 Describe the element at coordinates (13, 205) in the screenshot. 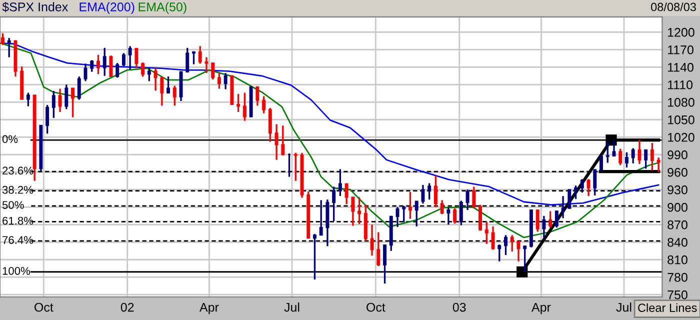

I see `annotation: 50%` at that location.